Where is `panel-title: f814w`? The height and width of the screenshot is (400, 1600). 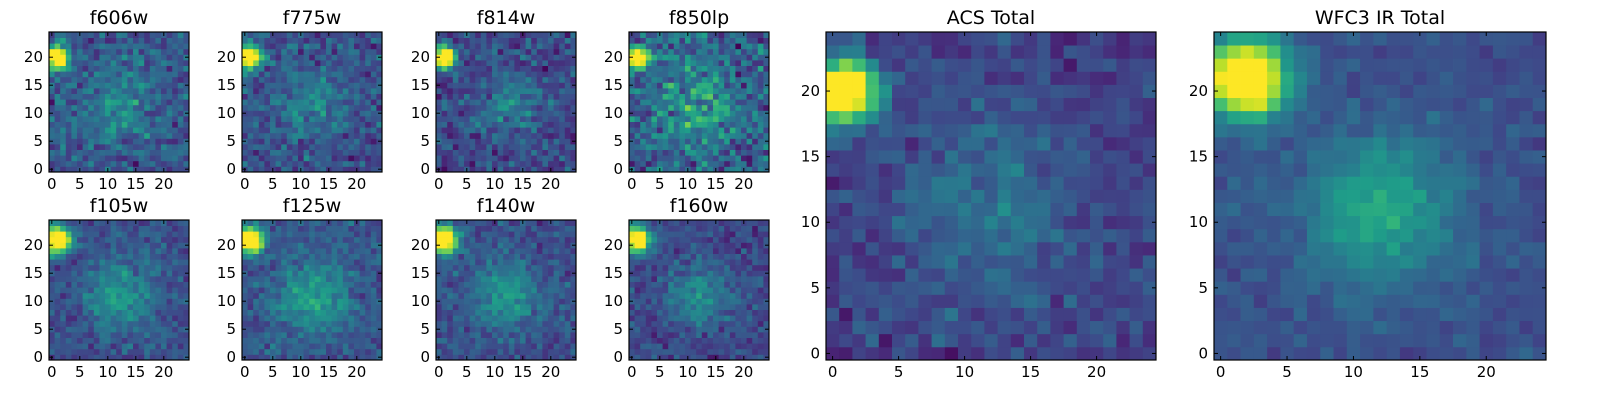 panel-title: f814w is located at coordinates (506, 18).